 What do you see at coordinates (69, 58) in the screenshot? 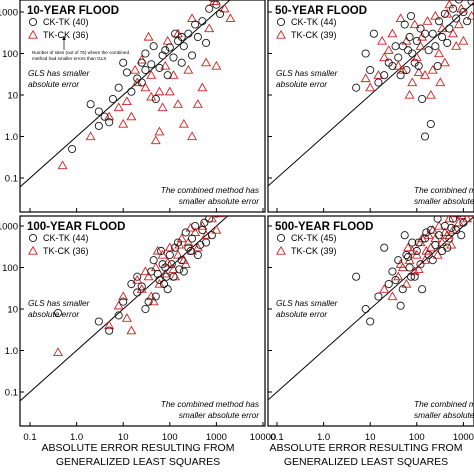
I see `annotation-note: method had smaller errors than GLS` at bounding box center [69, 58].